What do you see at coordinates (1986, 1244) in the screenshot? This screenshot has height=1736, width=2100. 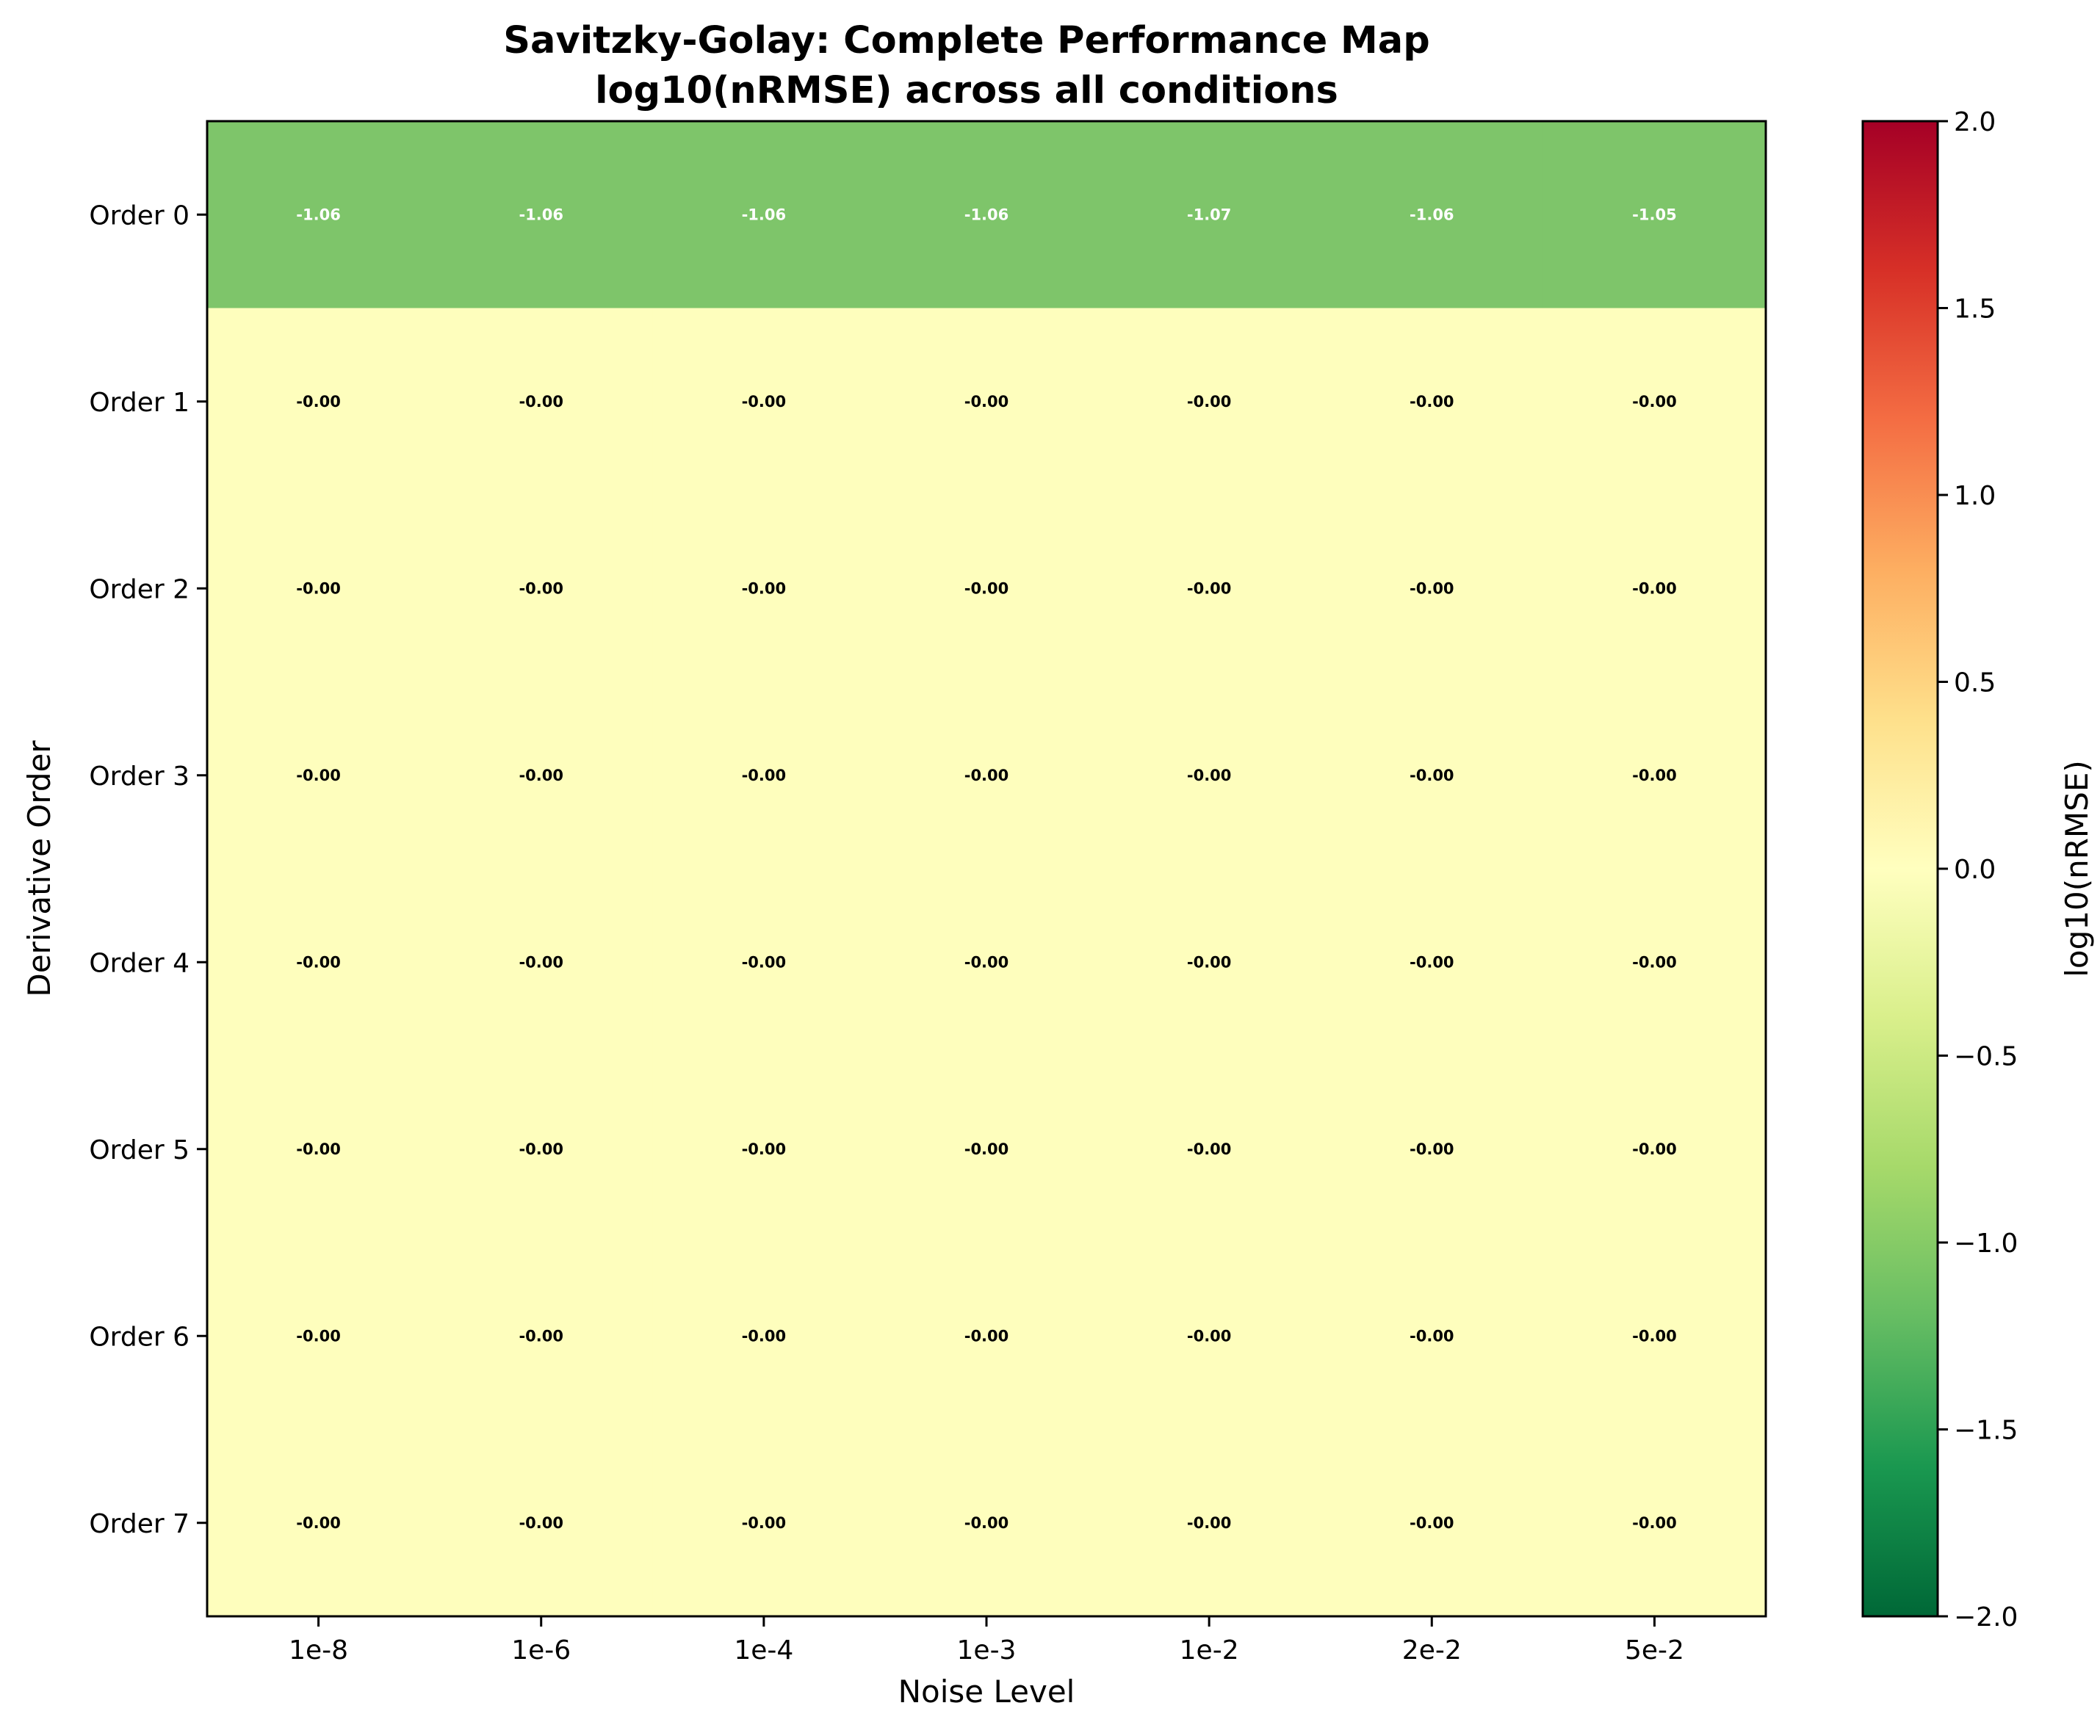 I see `colorbar-tick-label: −1.0` at bounding box center [1986, 1244].